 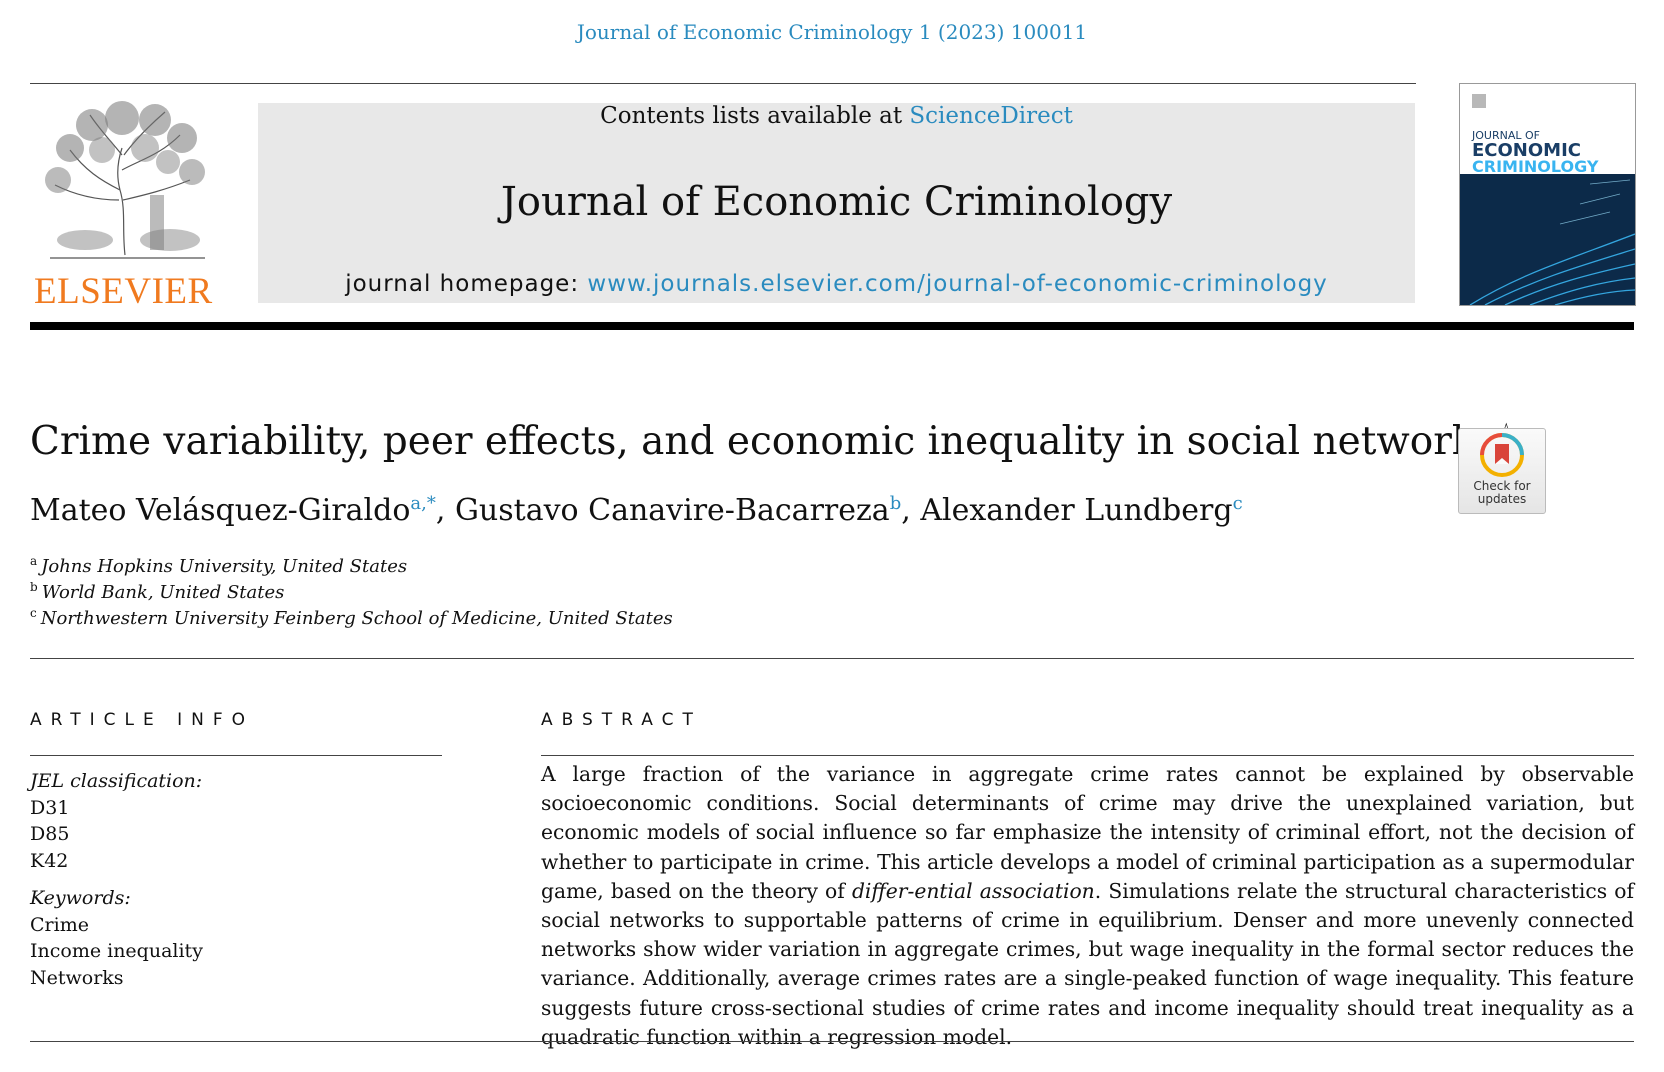 What do you see at coordinates (1505, 135) in the screenshot?
I see `cover-title-line1: JOURNAL OF` at bounding box center [1505, 135].